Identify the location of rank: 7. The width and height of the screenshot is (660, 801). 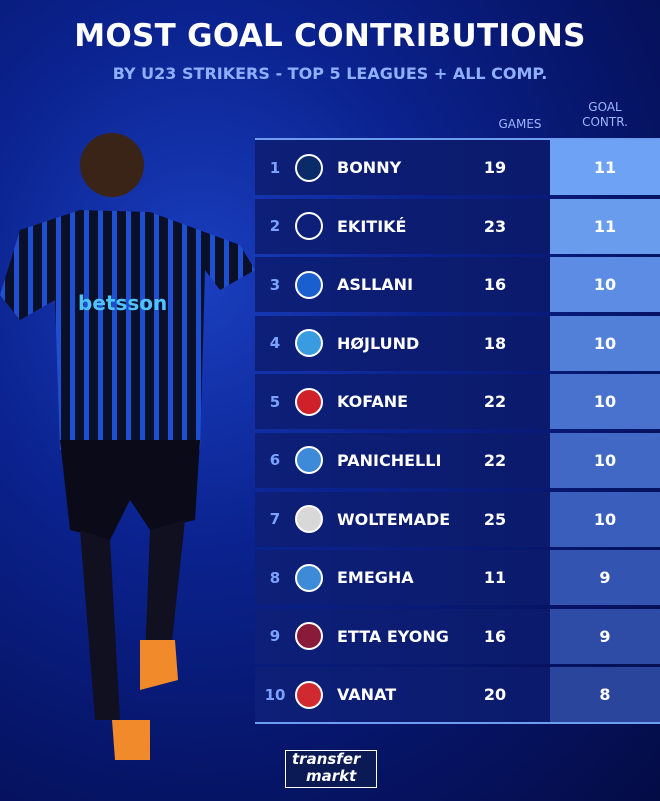
(275, 519).